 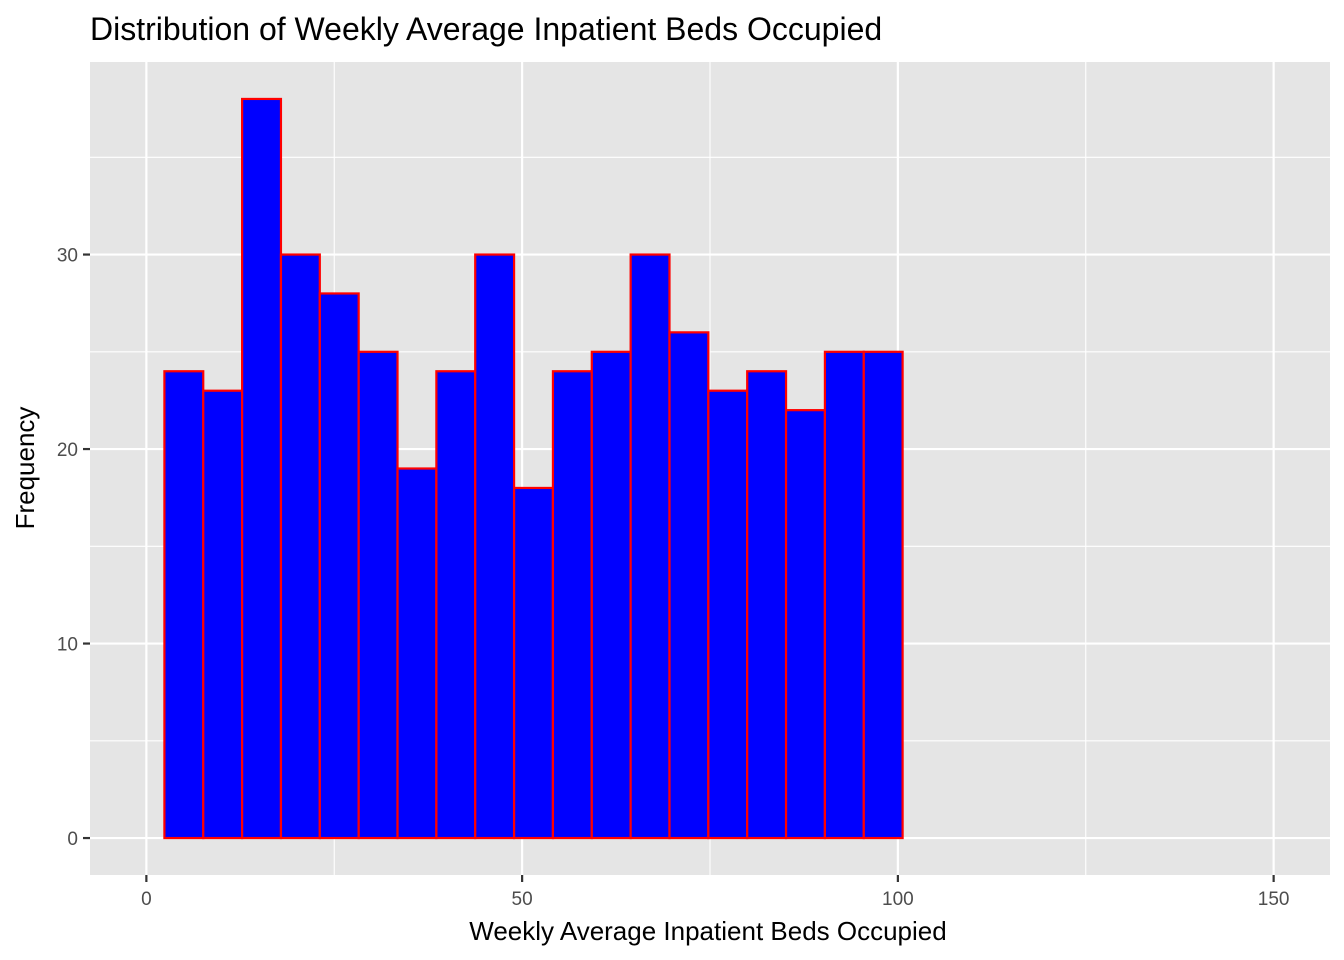 I want to click on y-tick-label: 20, so click(x=67, y=450).